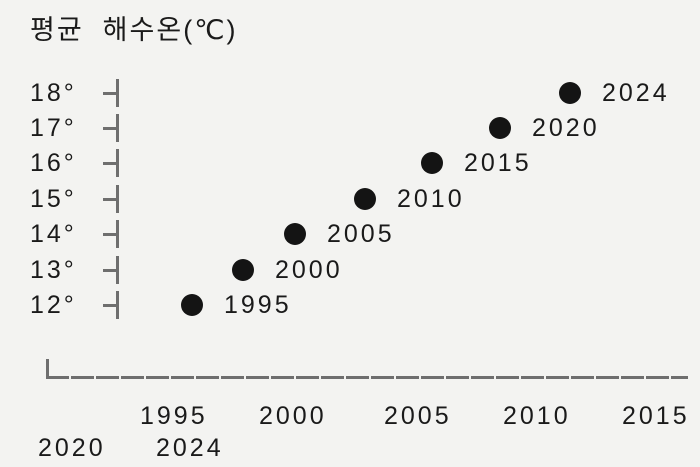 Image resolution: width=700 pixels, height=467 pixels. I want to click on data-point-2015, so click(432, 163).